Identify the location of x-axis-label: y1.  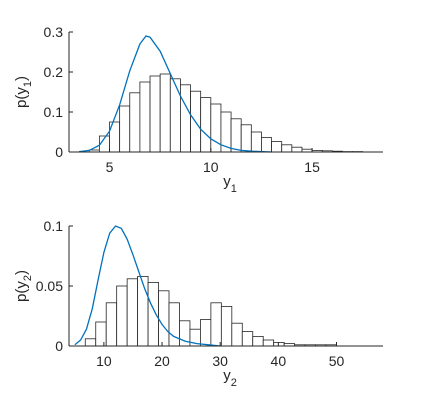
(230, 184).